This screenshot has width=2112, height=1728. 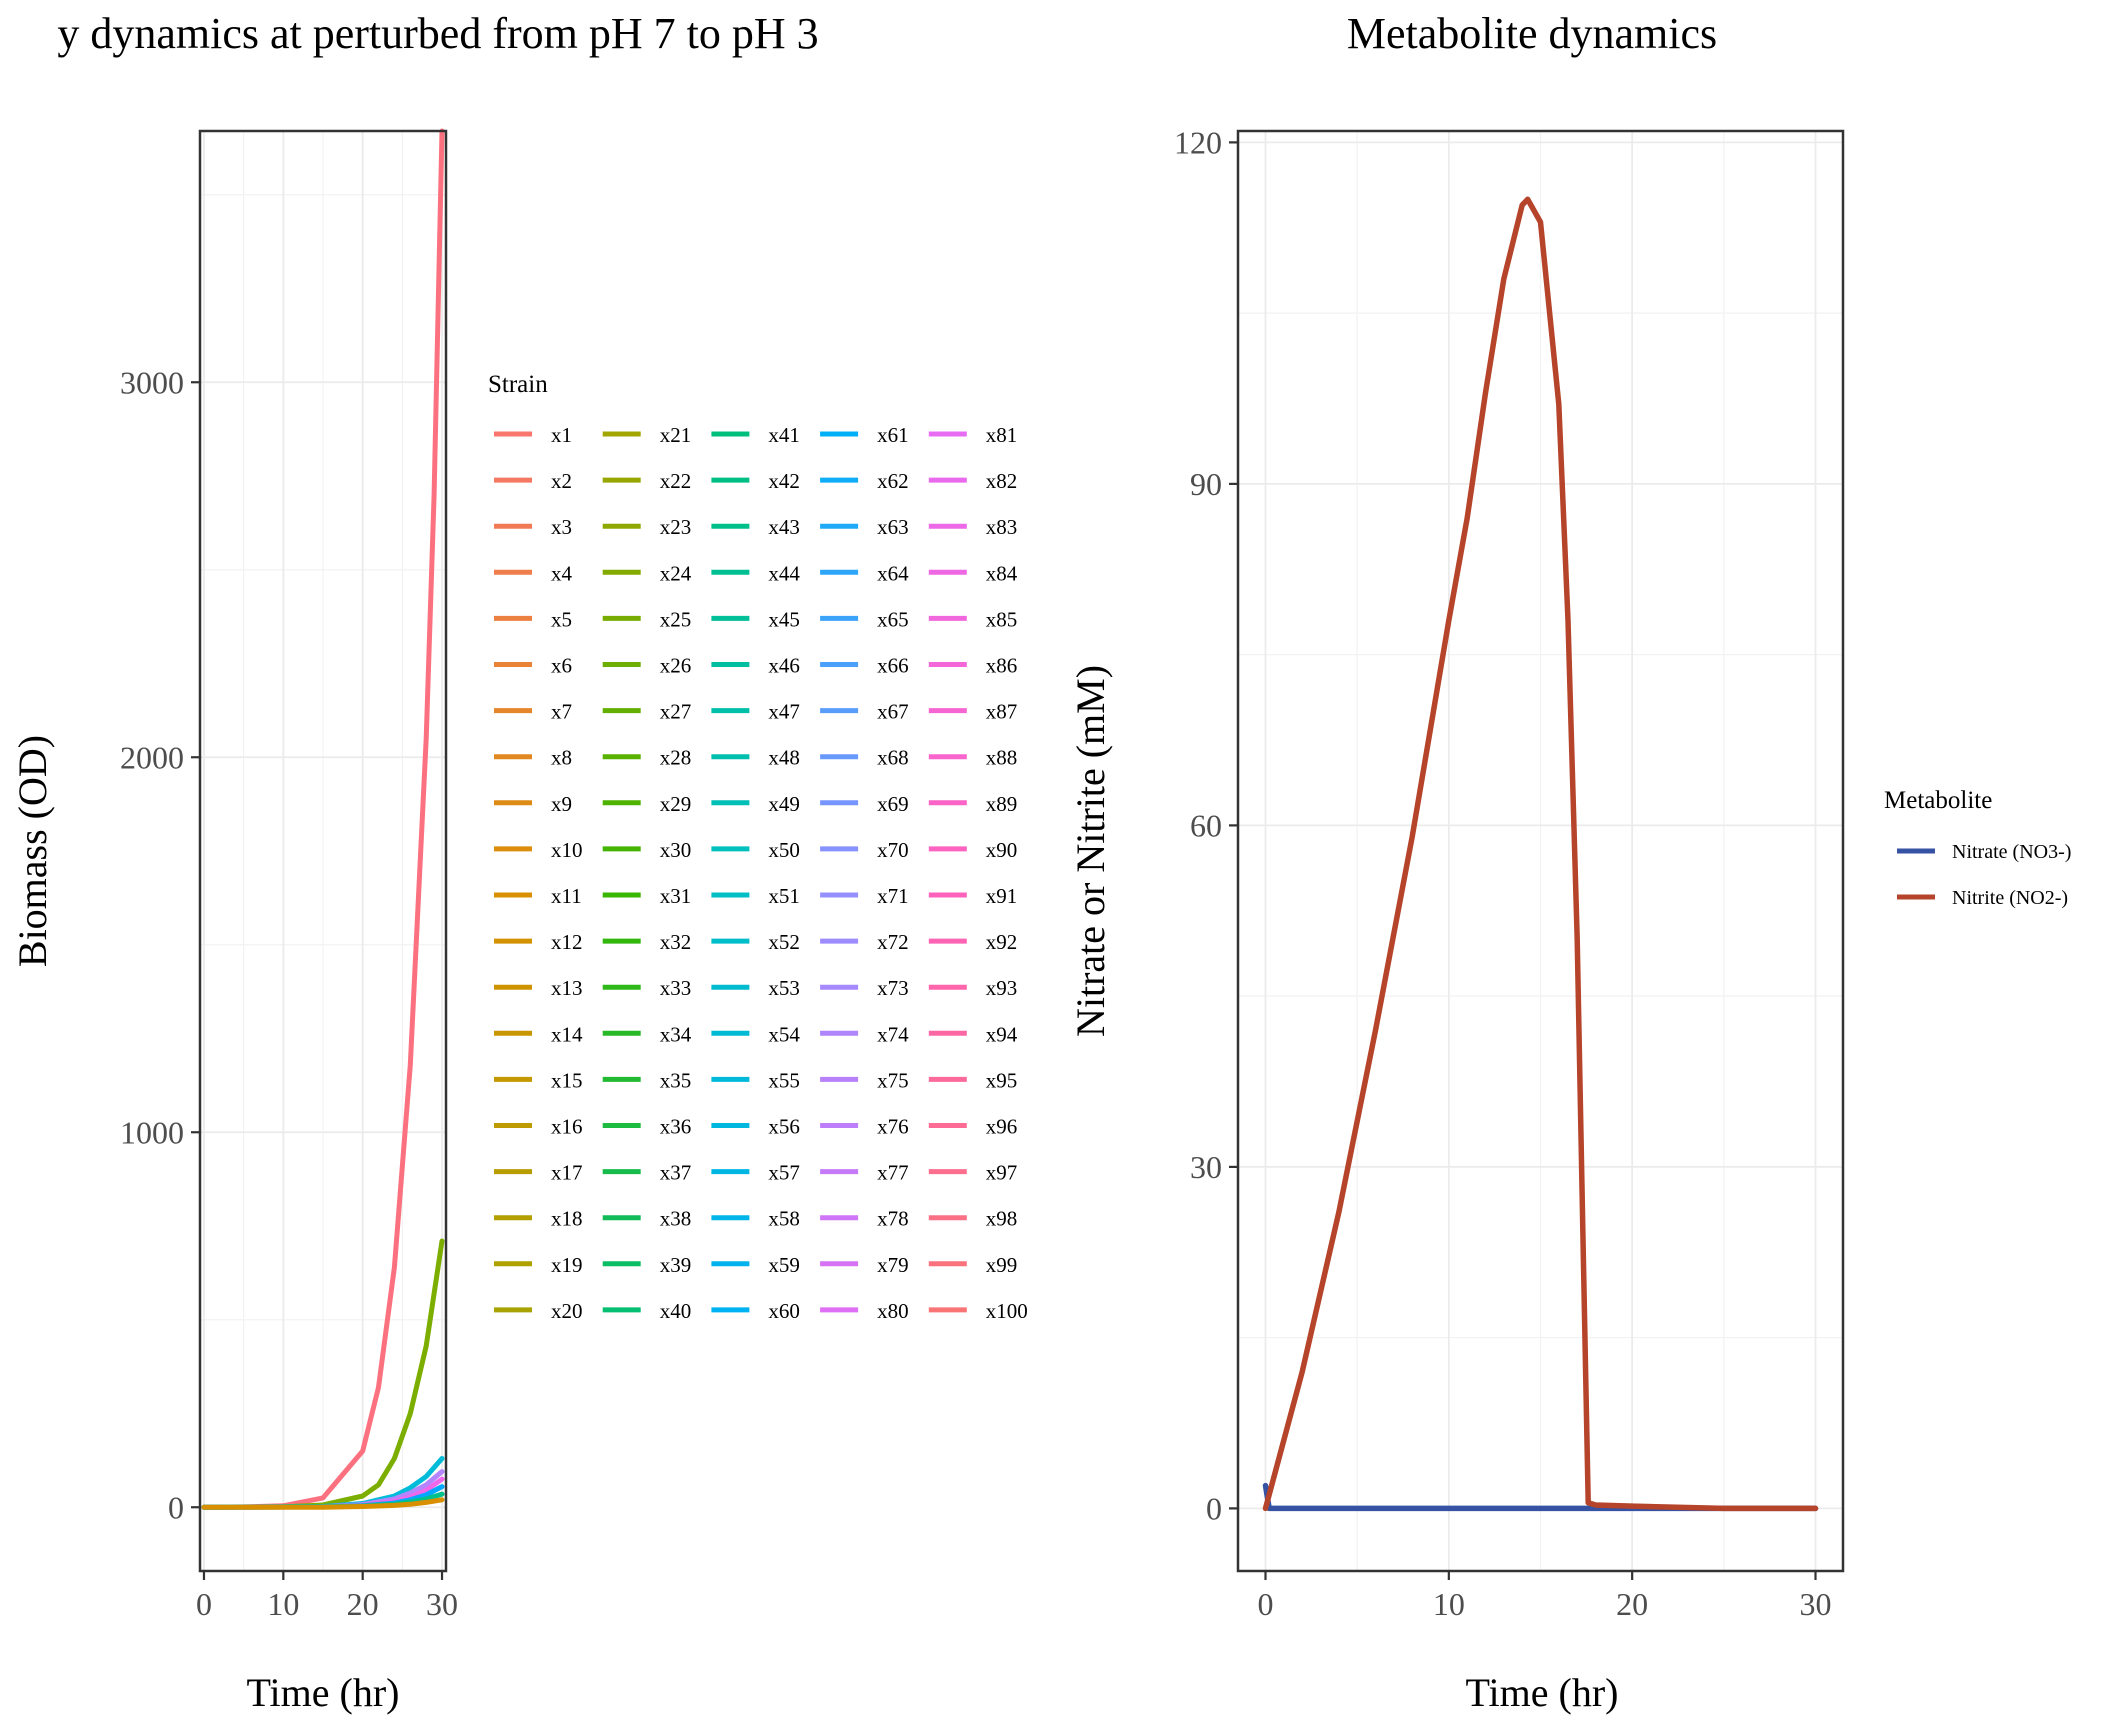 I want to click on legend-label-x76: x76, so click(x=893, y=1127).